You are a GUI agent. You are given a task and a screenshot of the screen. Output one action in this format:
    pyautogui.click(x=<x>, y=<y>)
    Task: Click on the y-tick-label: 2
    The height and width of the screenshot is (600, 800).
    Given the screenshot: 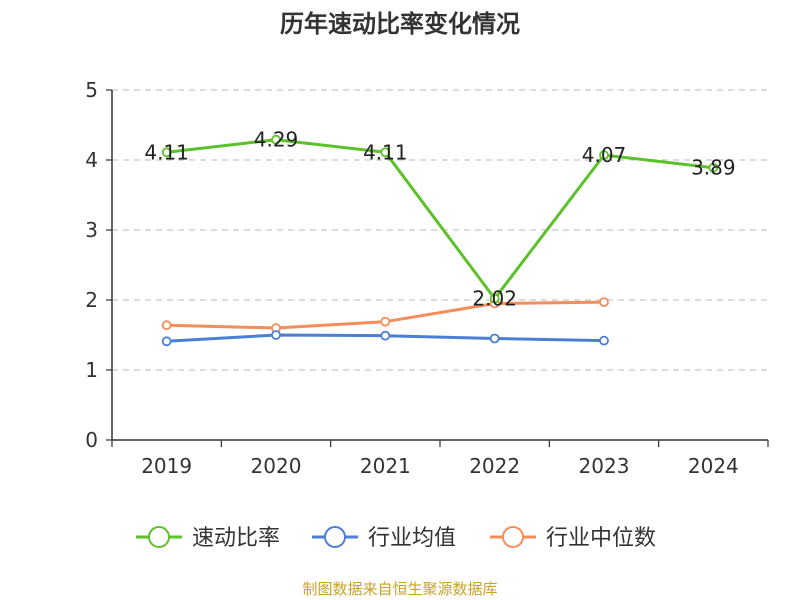 What is the action you would take?
    pyautogui.click(x=91, y=300)
    